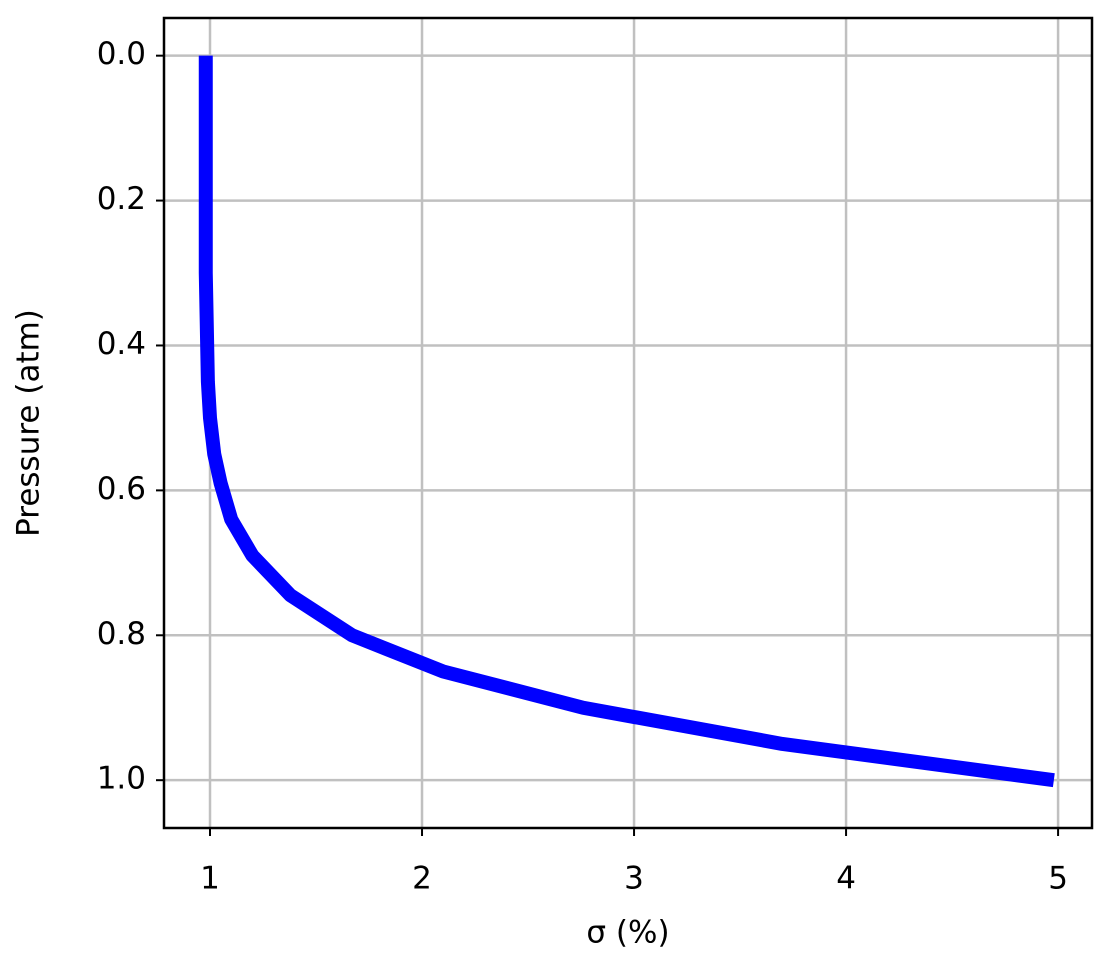 This screenshot has height=969, width=1108. I want to click on y-tick-label: 0.6, so click(121, 489).